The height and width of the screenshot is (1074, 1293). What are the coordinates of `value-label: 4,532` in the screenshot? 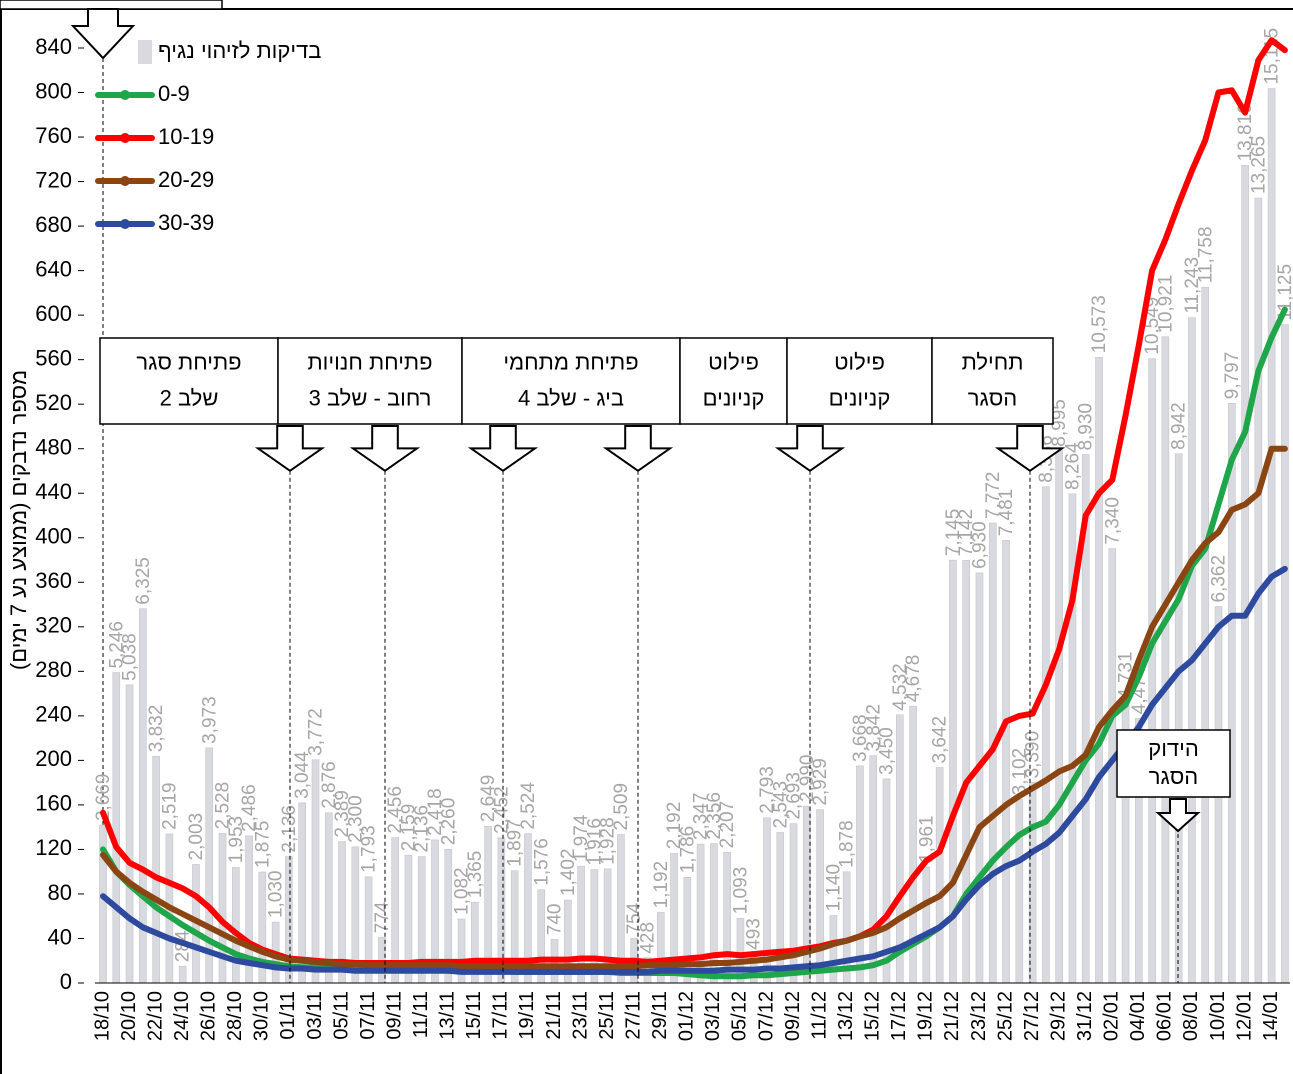 It's located at (900, 687).